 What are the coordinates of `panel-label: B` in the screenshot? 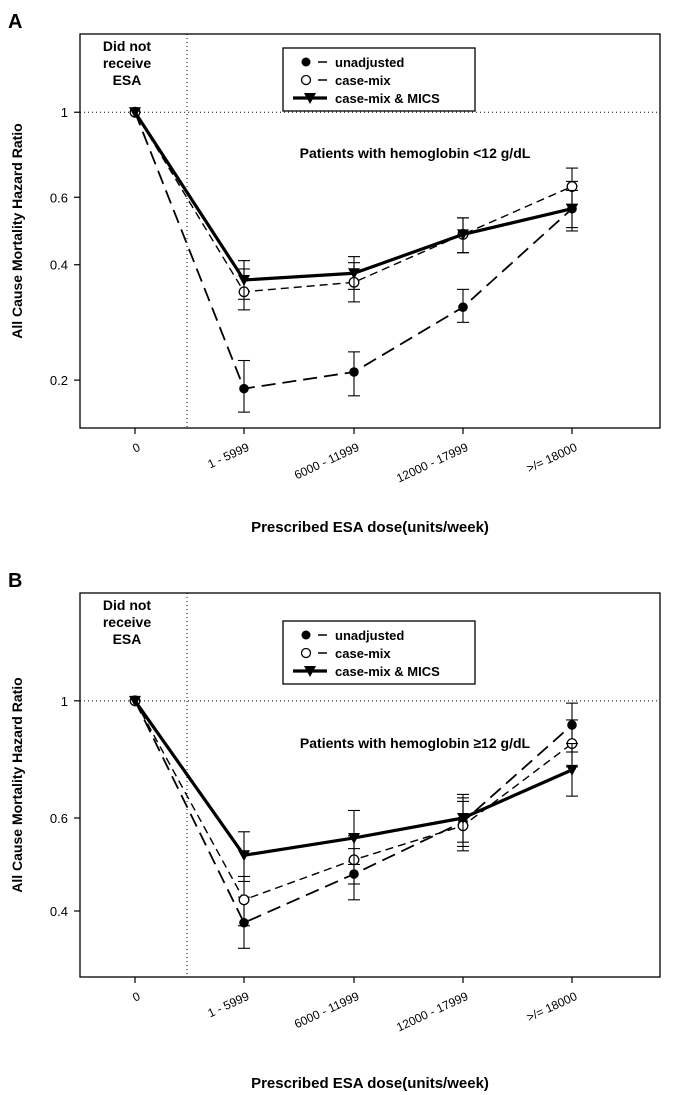 It's located at (15, 581).